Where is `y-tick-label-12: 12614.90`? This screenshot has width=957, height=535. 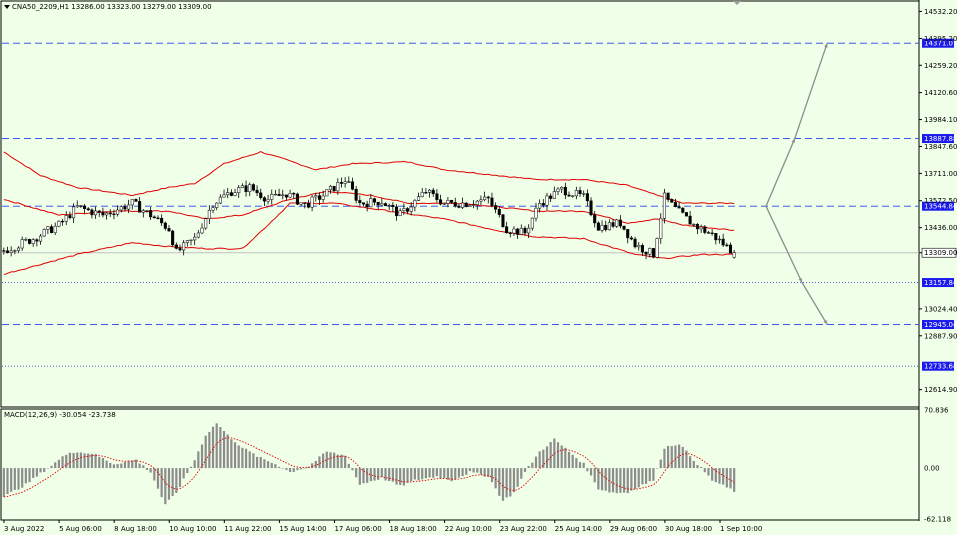 y-tick-label-12: 12614.90 is located at coordinates (940, 390).